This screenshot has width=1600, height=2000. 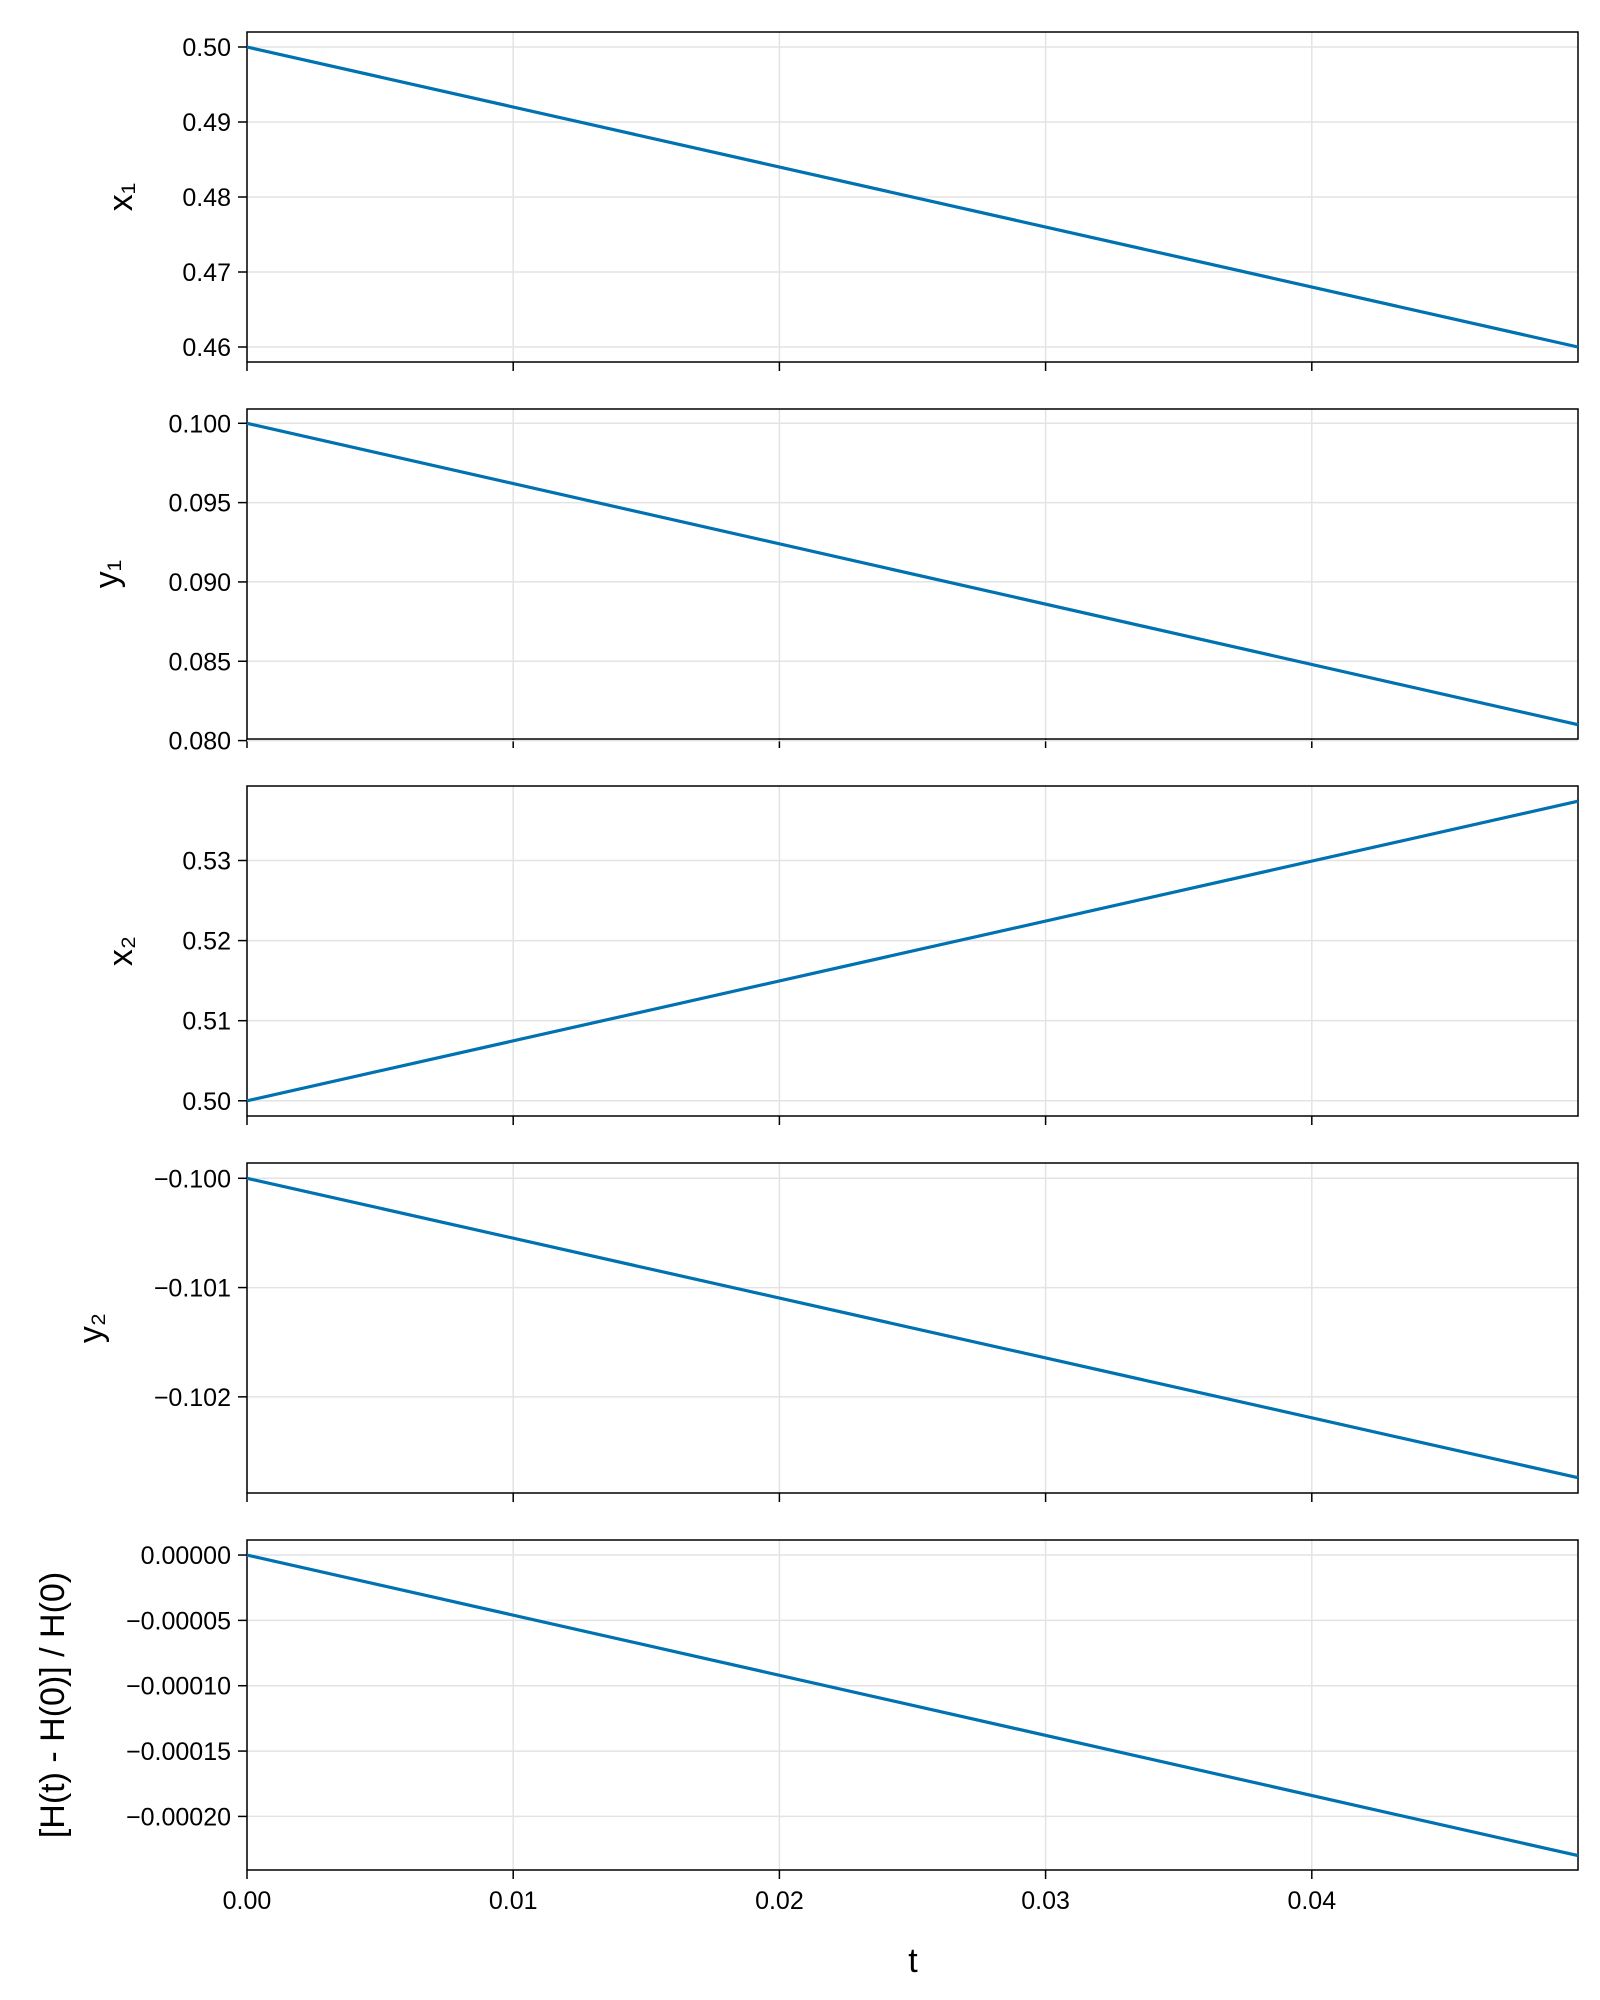 I want to click on y-tick-label: 0.49, so click(x=206, y=123).